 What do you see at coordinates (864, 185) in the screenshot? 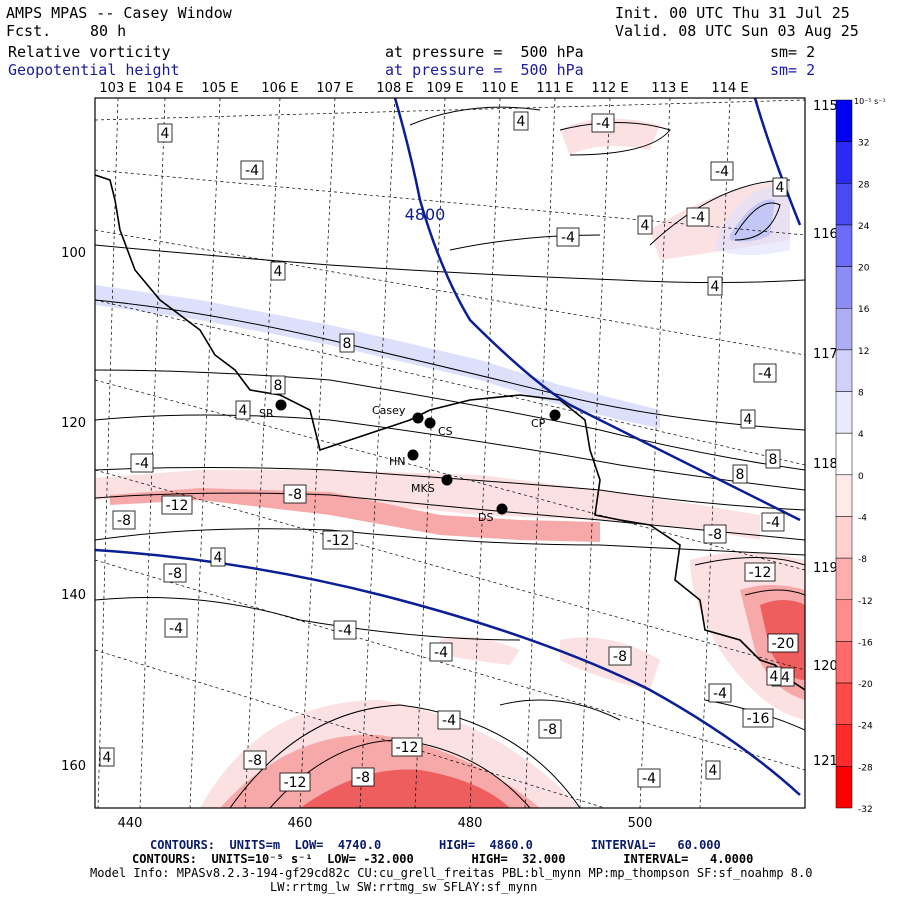
I see `colorbar-label: 28` at bounding box center [864, 185].